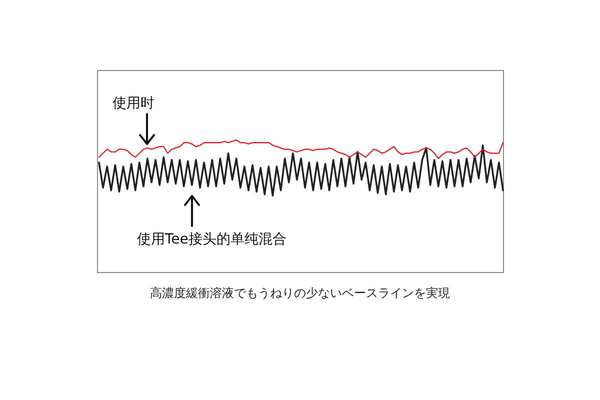  Describe the element at coordinates (211, 240) in the screenshot. I see `text: 使用Tee接头的单纯混合` at that location.